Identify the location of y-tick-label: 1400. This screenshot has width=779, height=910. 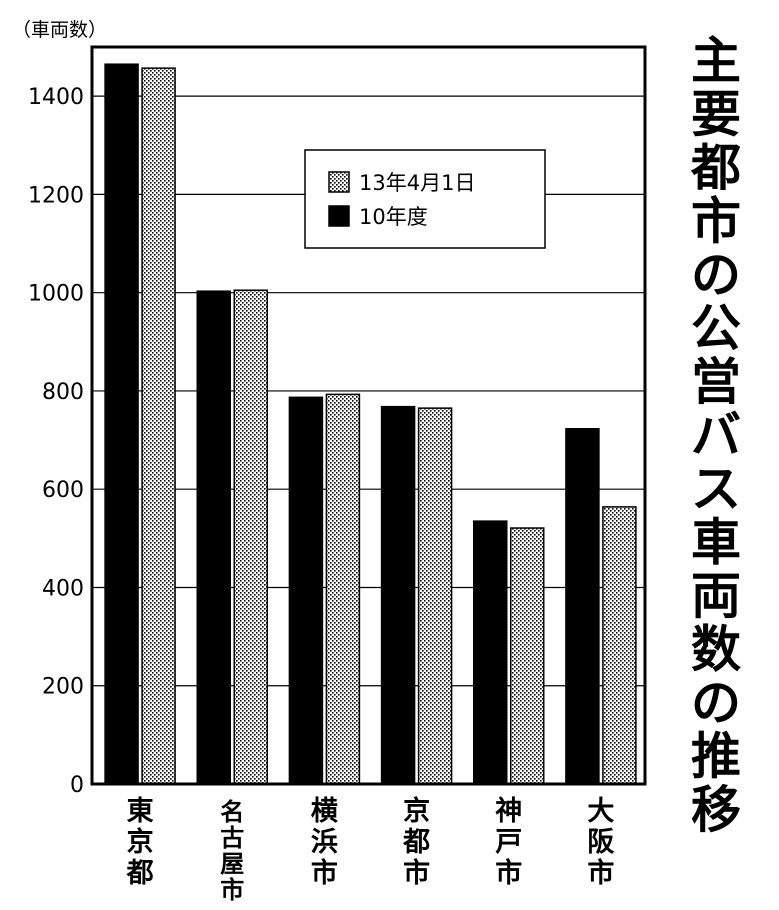
(56, 97).